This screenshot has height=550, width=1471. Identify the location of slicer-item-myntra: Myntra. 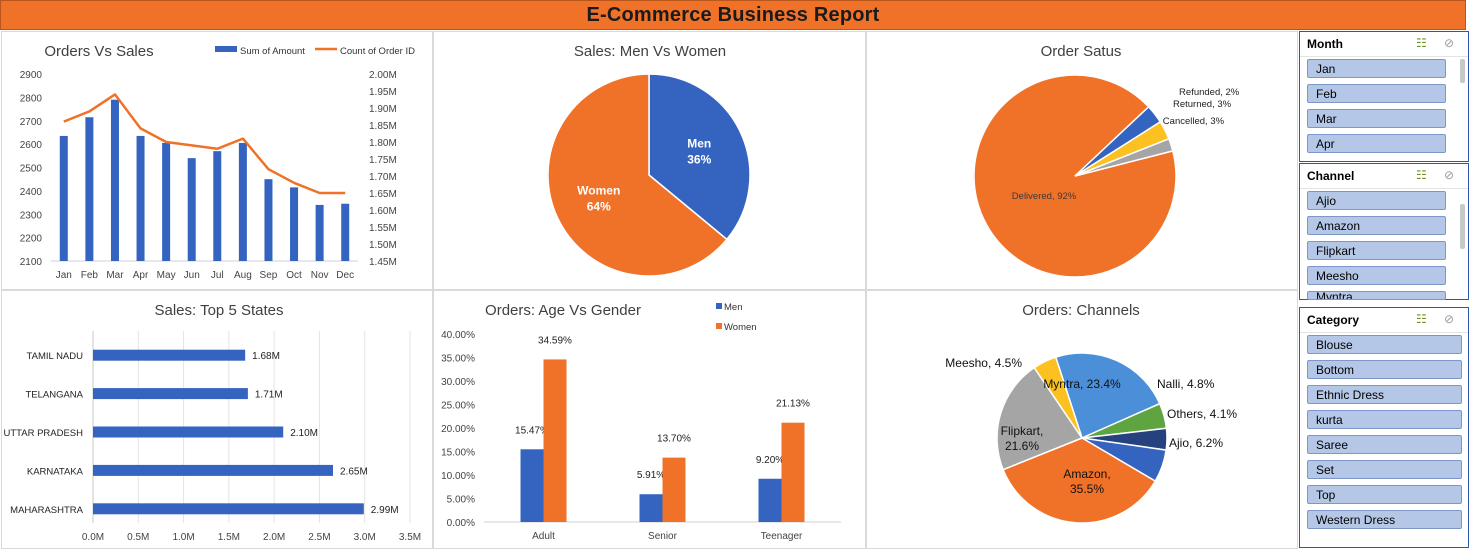
(1376, 295).